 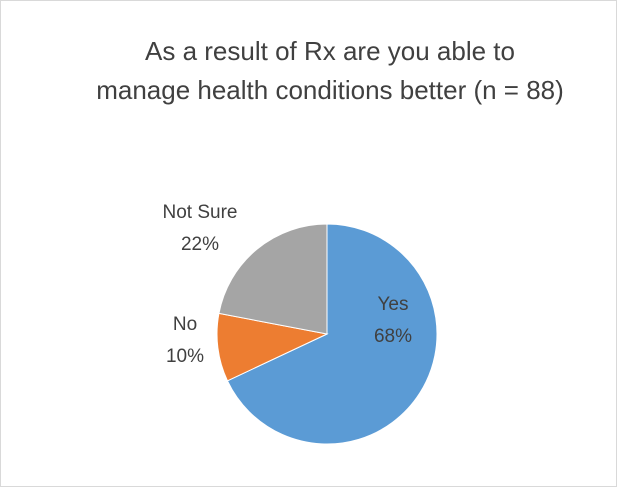 What do you see at coordinates (200, 212) in the screenshot?
I see `slice-category-label: Not Sure` at bounding box center [200, 212].